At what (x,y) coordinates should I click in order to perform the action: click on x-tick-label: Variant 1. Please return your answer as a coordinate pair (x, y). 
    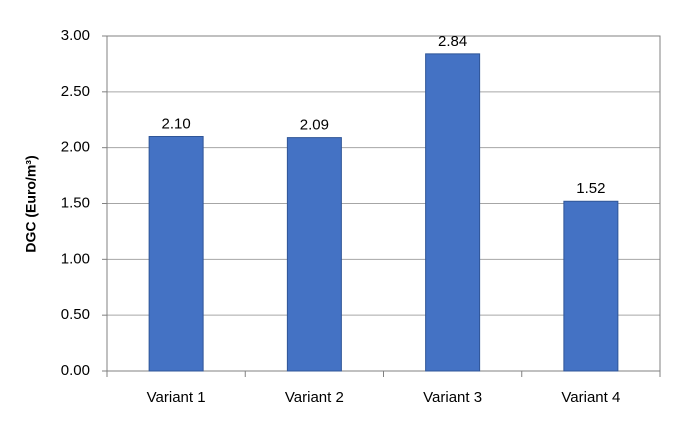
    Looking at the image, I should click on (176, 397).